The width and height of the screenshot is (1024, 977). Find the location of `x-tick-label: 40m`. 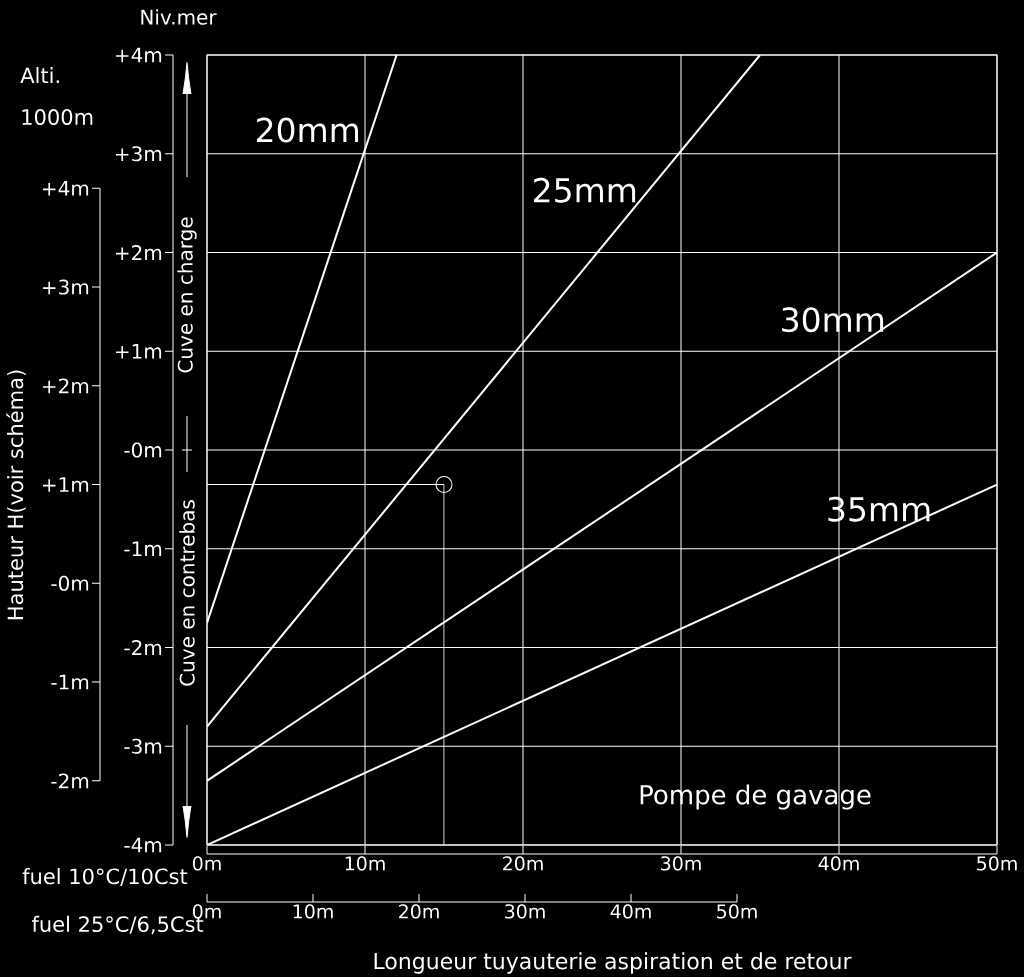

x-tick-label: 40m is located at coordinates (838, 863).